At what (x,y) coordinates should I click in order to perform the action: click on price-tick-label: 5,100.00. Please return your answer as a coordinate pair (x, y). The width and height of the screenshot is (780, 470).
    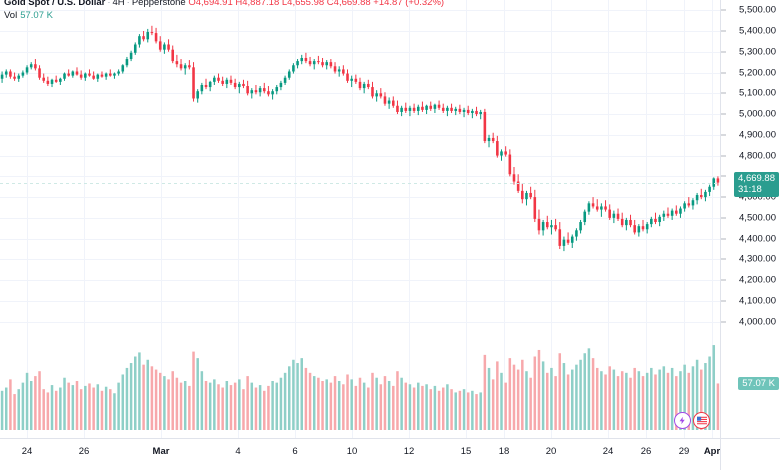
    Looking at the image, I should click on (757, 93).